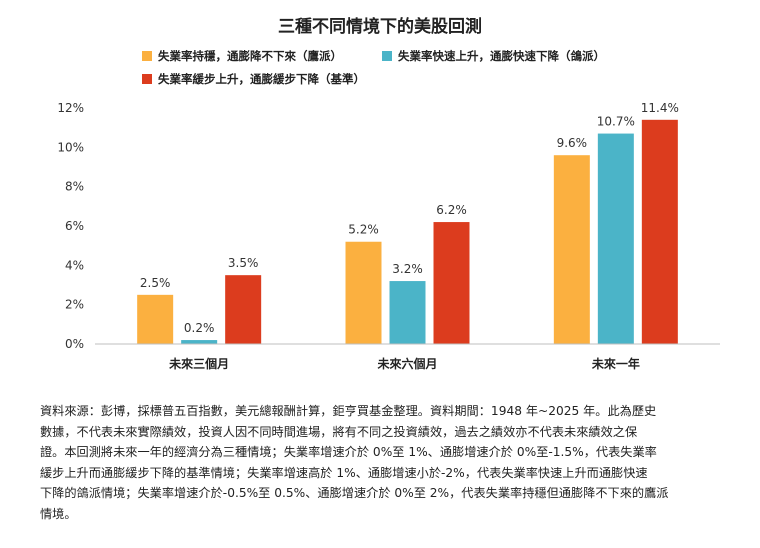  What do you see at coordinates (363, 230) in the screenshot?
I see `data-label: 5.2%` at bounding box center [363, 230].